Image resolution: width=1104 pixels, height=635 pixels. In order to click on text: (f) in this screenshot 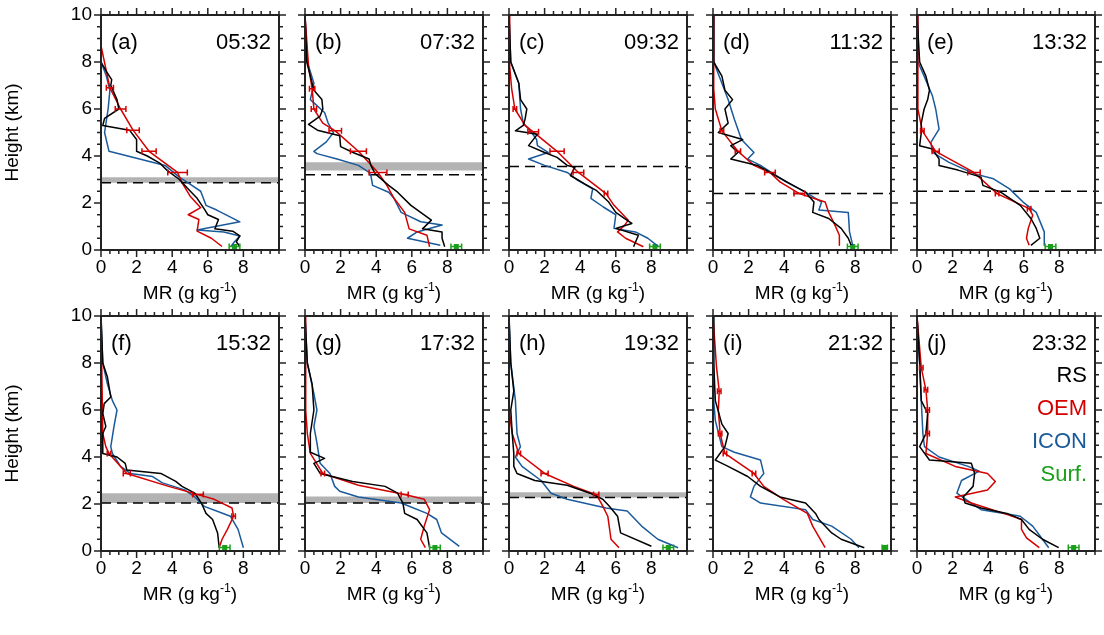, I will do `click(121, 342)`.